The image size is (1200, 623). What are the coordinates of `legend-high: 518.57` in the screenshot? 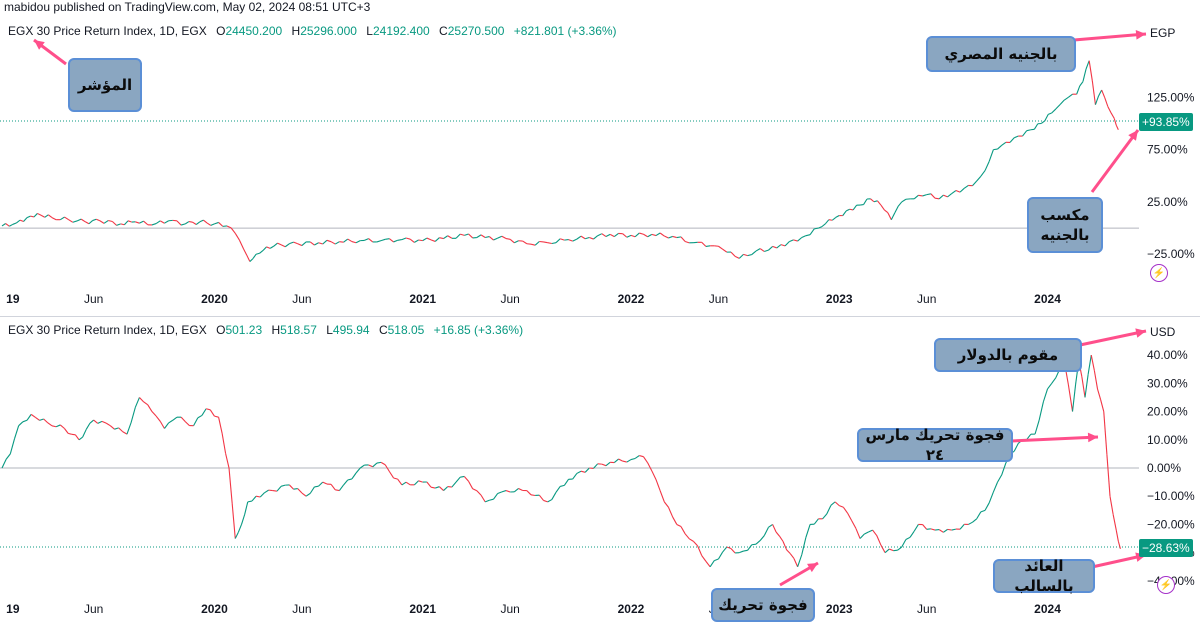 It's located at (298, 330).